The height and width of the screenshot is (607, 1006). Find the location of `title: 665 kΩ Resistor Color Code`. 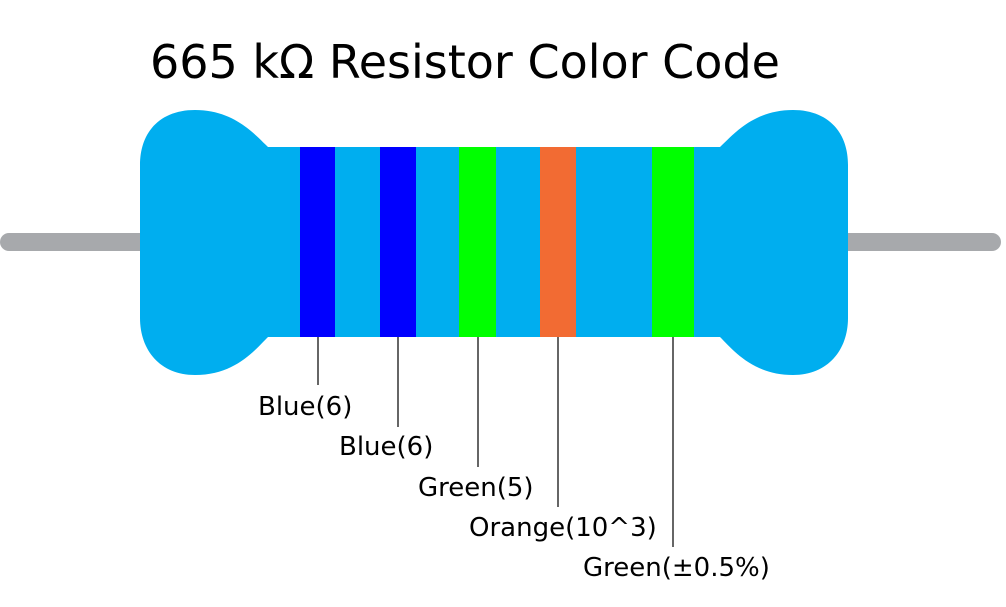

title: 665 kΩ Resistor Color Code is located at coordinates (465, 62).